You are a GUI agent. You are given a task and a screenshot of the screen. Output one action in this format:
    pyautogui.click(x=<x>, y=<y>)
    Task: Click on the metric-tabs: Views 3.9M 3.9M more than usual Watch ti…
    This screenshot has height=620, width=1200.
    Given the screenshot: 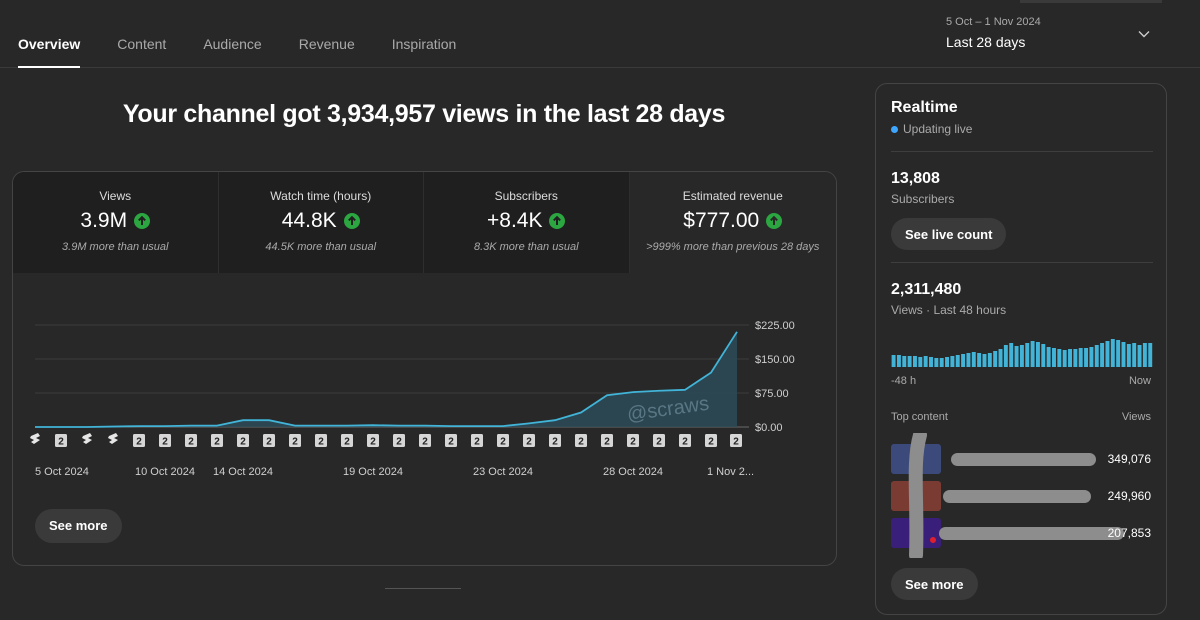 What is the action you would take?
    pyautogui.click(x=424, y=222)
    